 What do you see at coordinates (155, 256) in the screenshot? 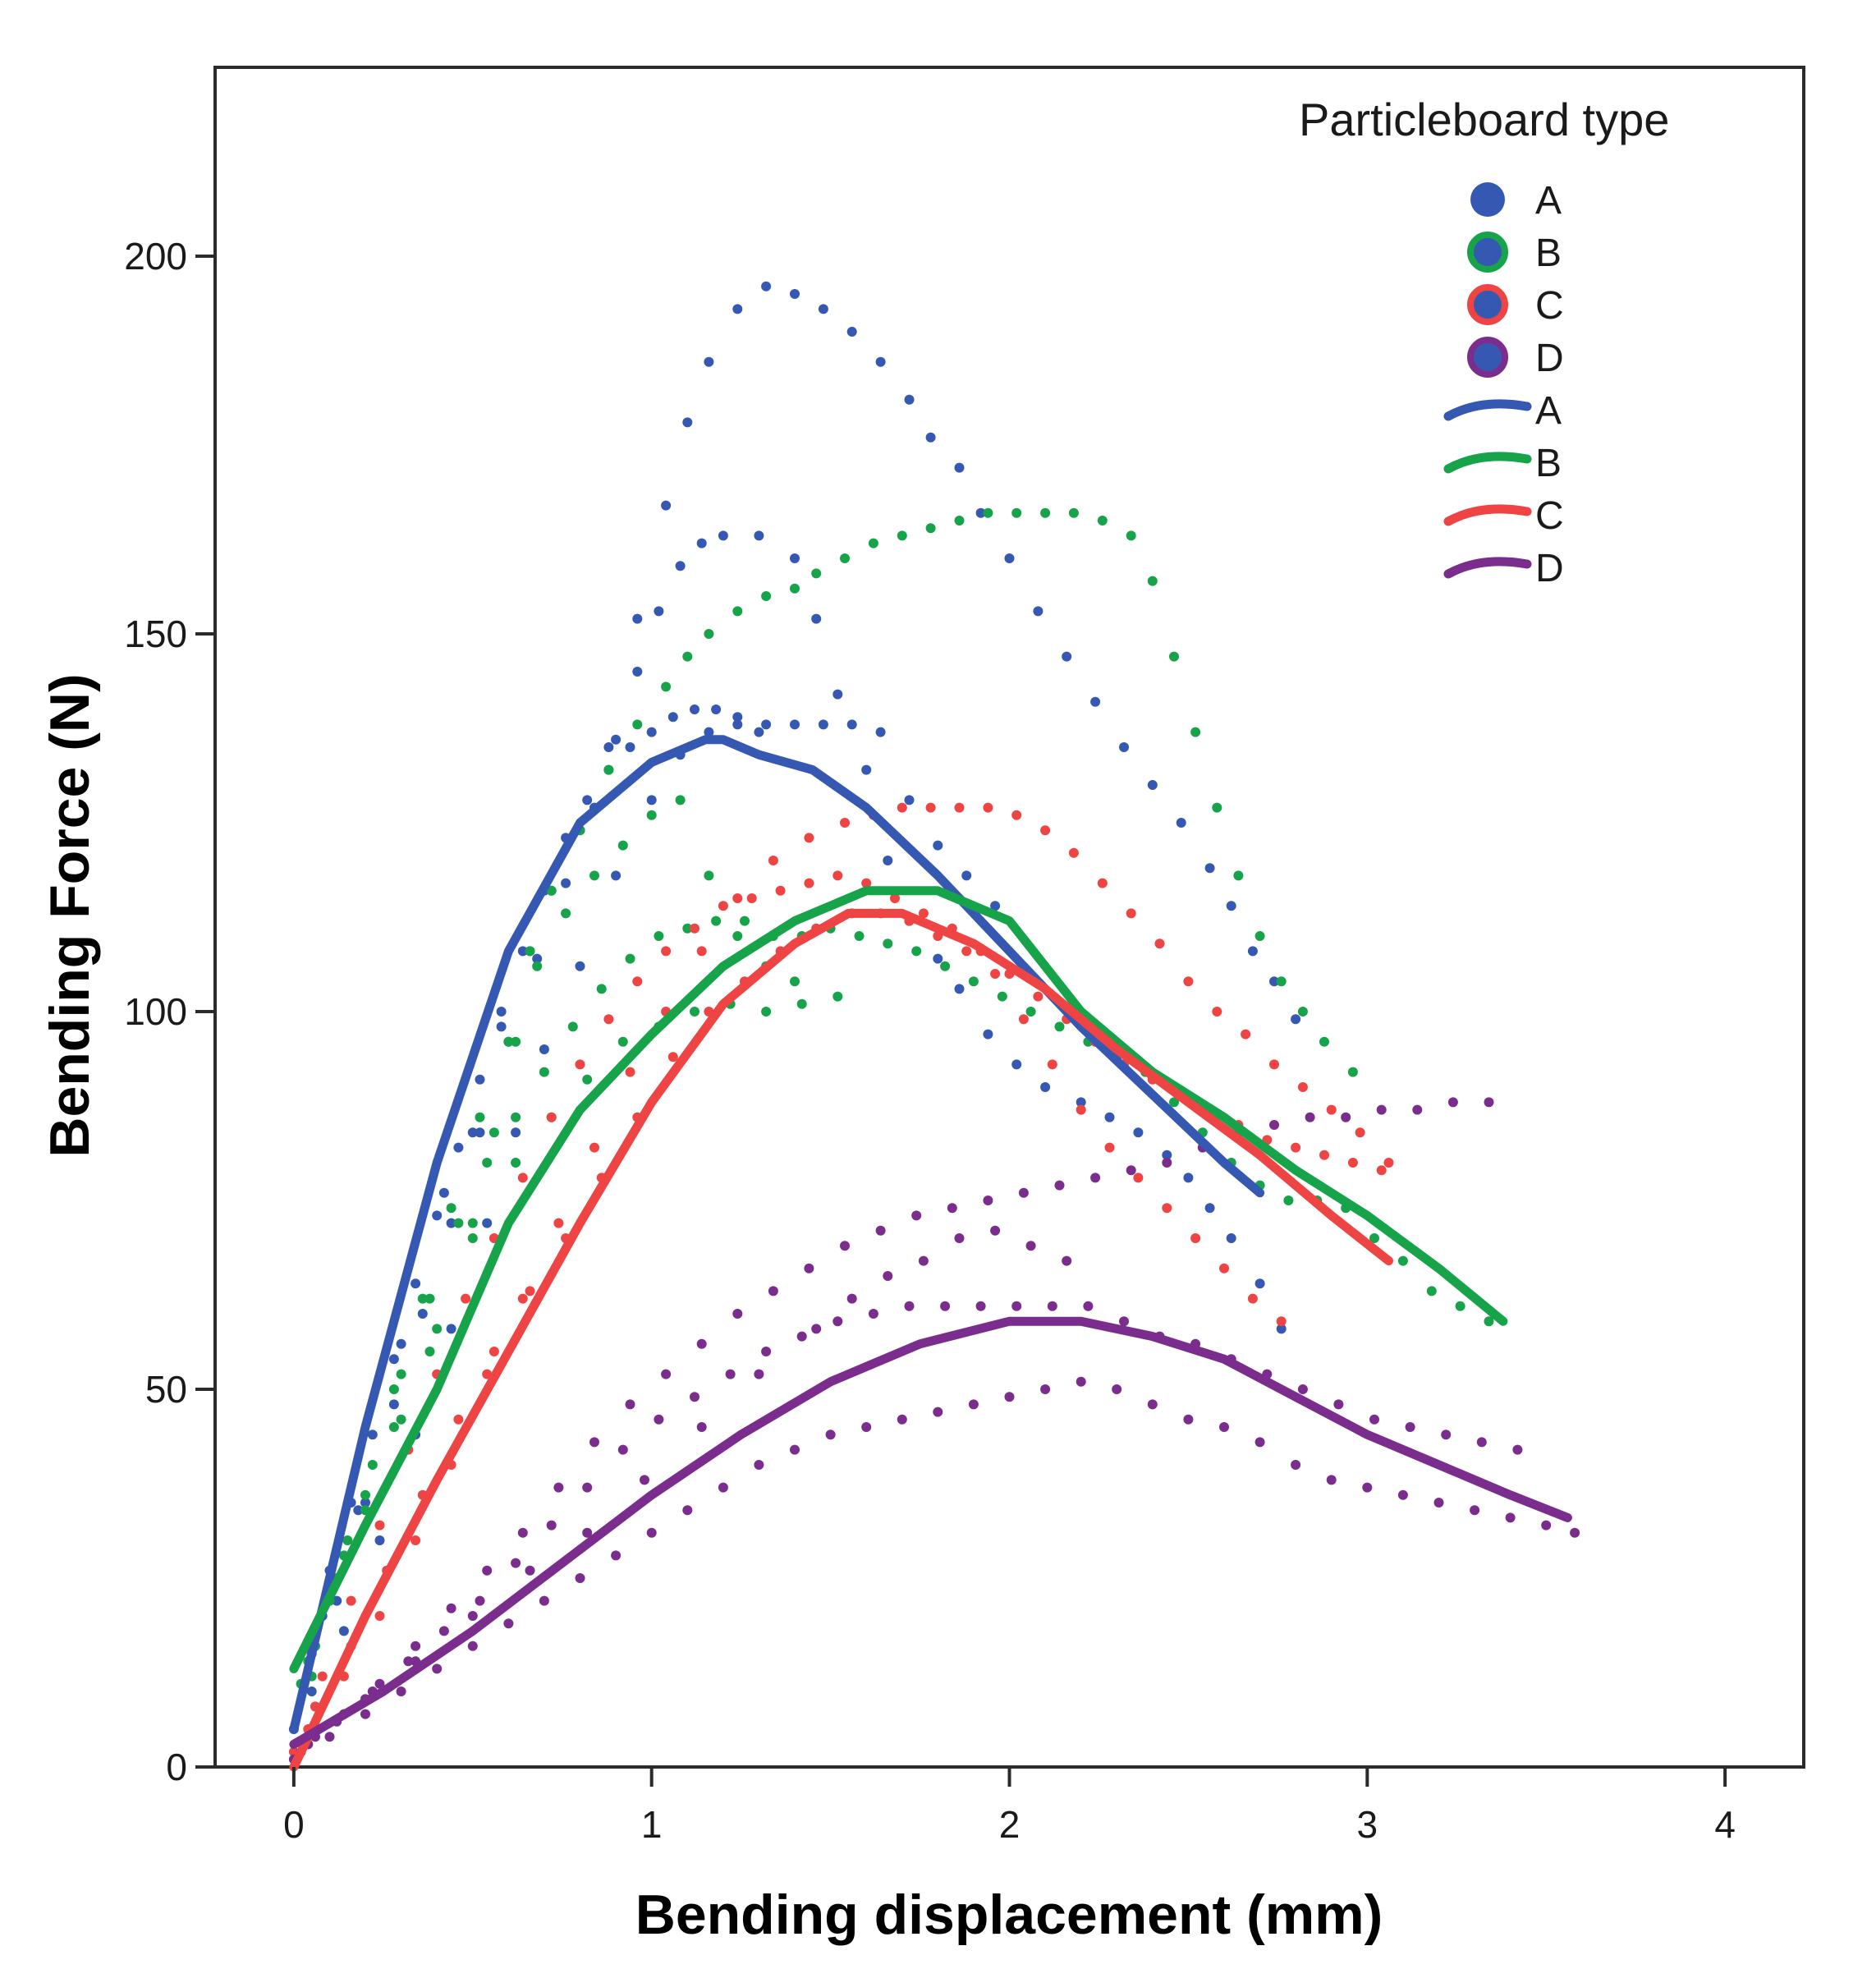
I see `y-tick-label: 200` at bounding box center [155, 256].